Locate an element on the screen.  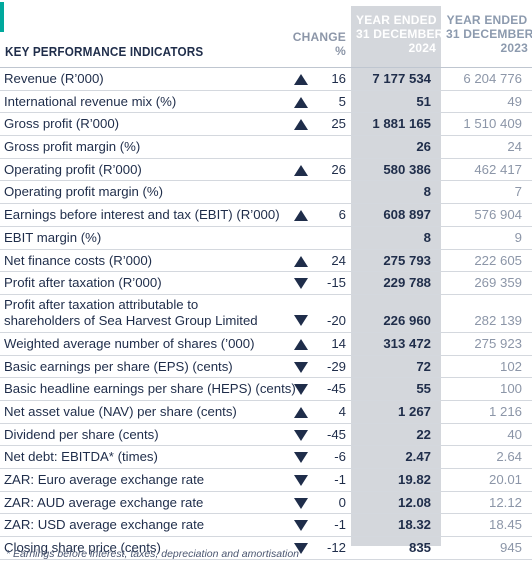
prior-year-value: 102 is located at coordinates (510, 366).